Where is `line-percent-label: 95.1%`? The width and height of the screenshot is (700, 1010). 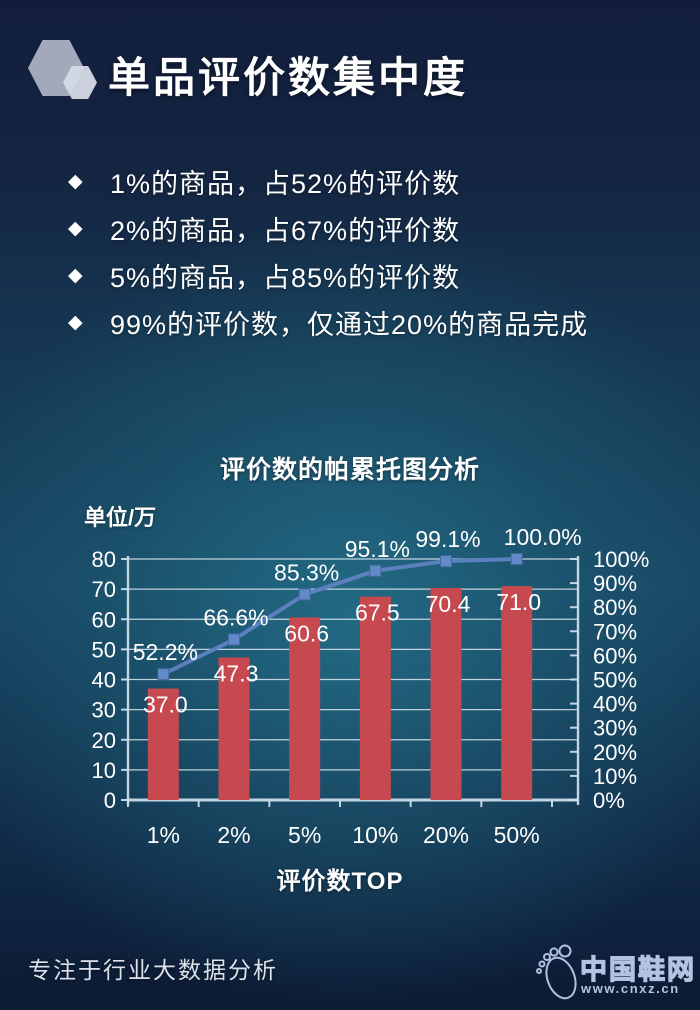 line-percent-label: 95.1% is located at coordinates (377, 549).